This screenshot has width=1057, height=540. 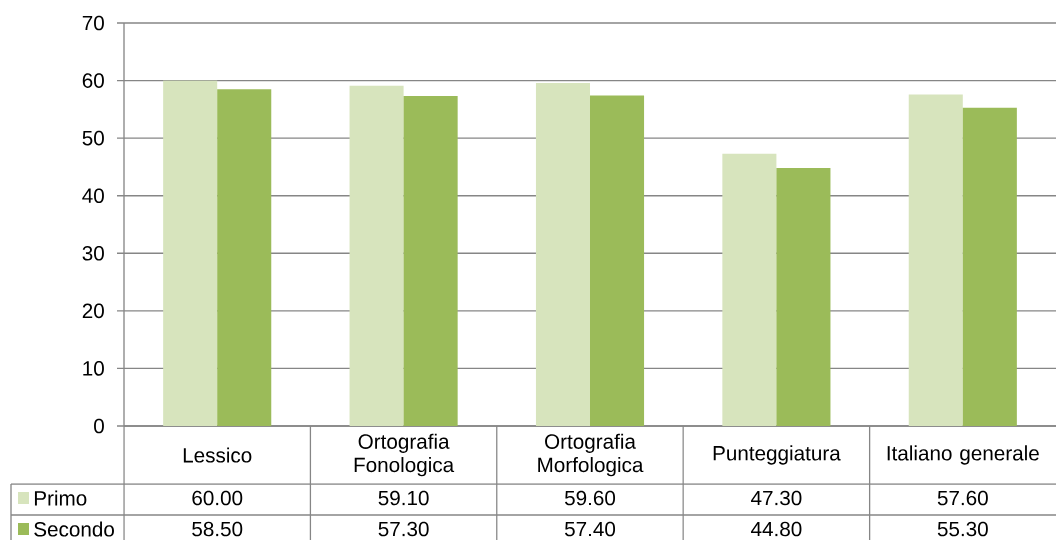 I want to click on data-label: 55.30, so click(x=962, y=529).